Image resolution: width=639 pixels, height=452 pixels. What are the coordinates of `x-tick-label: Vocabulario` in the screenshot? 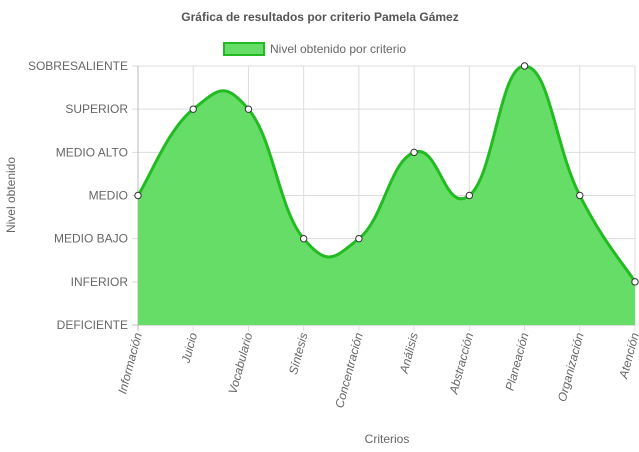 It's located at (241, 363).